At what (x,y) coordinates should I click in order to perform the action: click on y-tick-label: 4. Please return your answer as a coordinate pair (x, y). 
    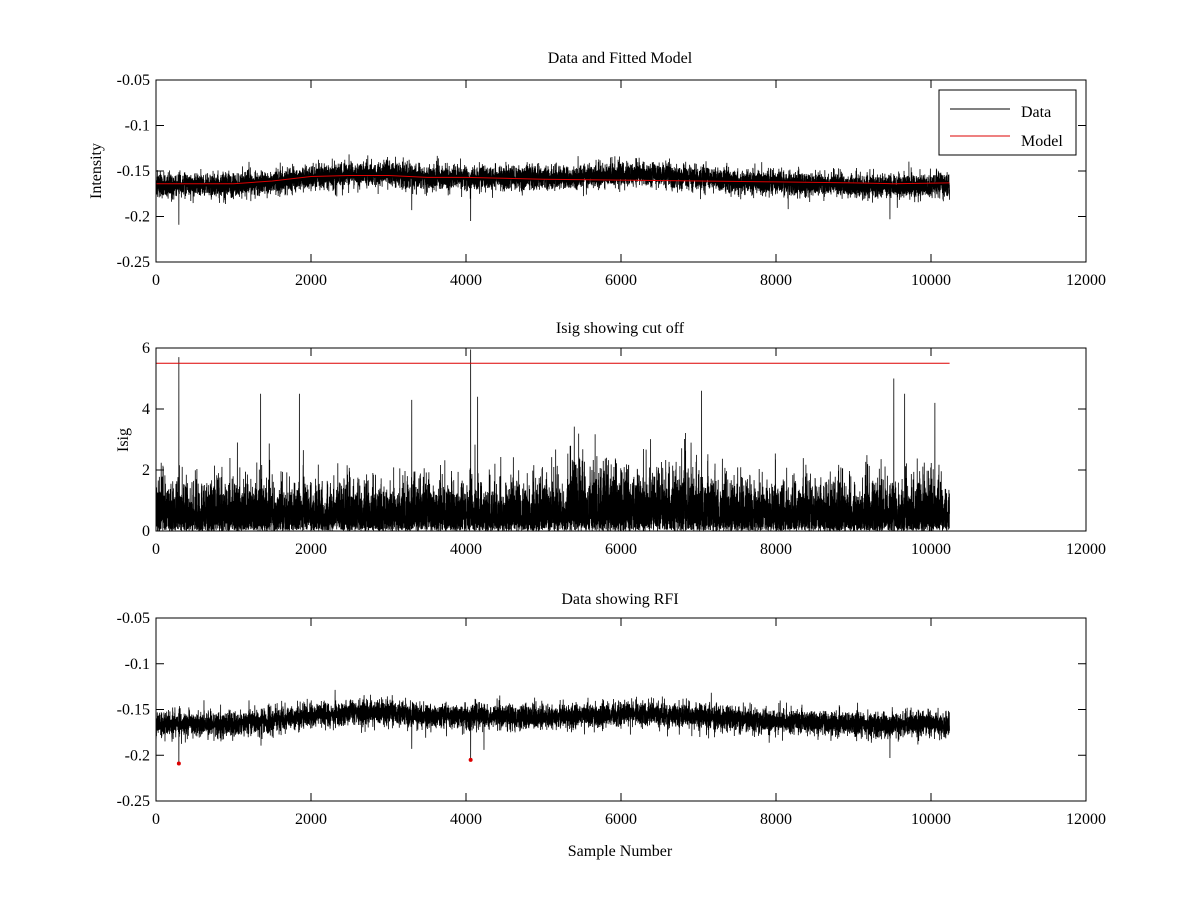
    Looking at the image, I should click on (146, 409).